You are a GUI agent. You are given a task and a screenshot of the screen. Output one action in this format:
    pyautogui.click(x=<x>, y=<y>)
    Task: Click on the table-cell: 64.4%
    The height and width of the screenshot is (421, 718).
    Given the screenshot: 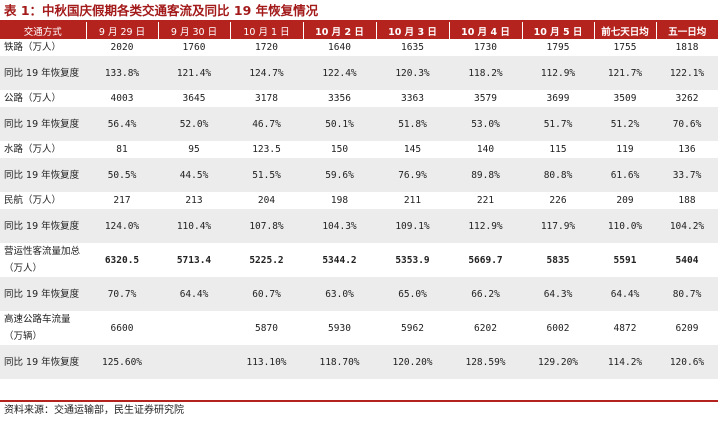 What is the action you would take?
    pyautogui.click(x=625, y=294)
    